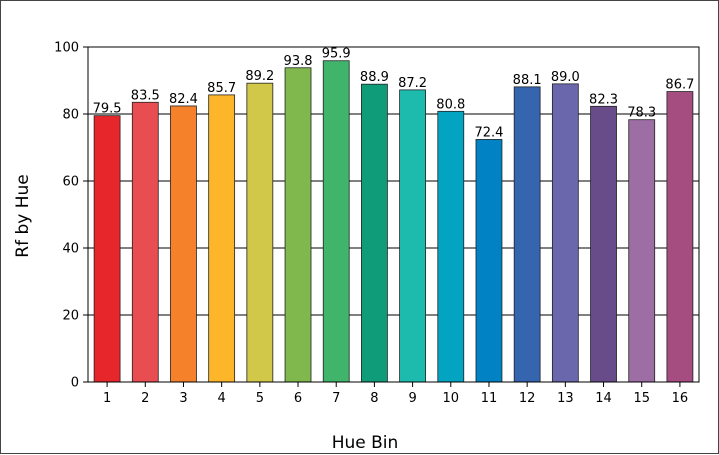 Image resolution: width=719 pixels, height=455 pixels. Describe the element at coordinates (336, 54) in the screenshot. I see `data-label: 95.9` at that location.